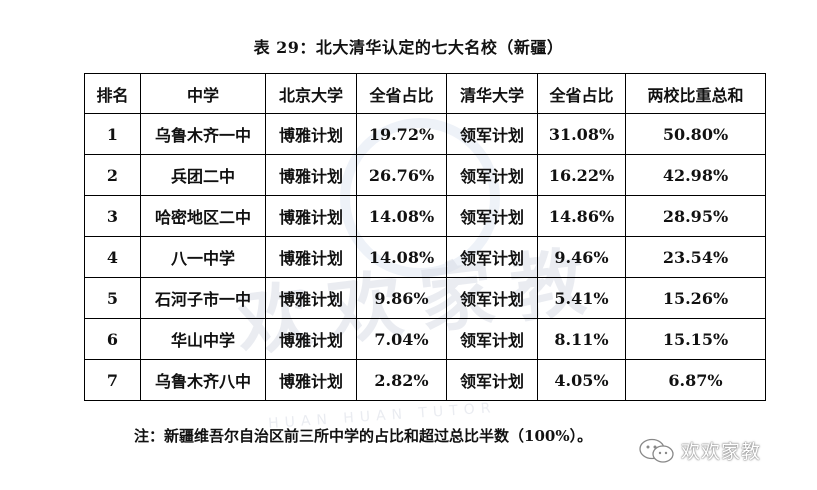  What do you see at coordinates (695, 134) in the screenshot?
I see `total-share-cell: 50.80%` at bounding box center [695, 134].